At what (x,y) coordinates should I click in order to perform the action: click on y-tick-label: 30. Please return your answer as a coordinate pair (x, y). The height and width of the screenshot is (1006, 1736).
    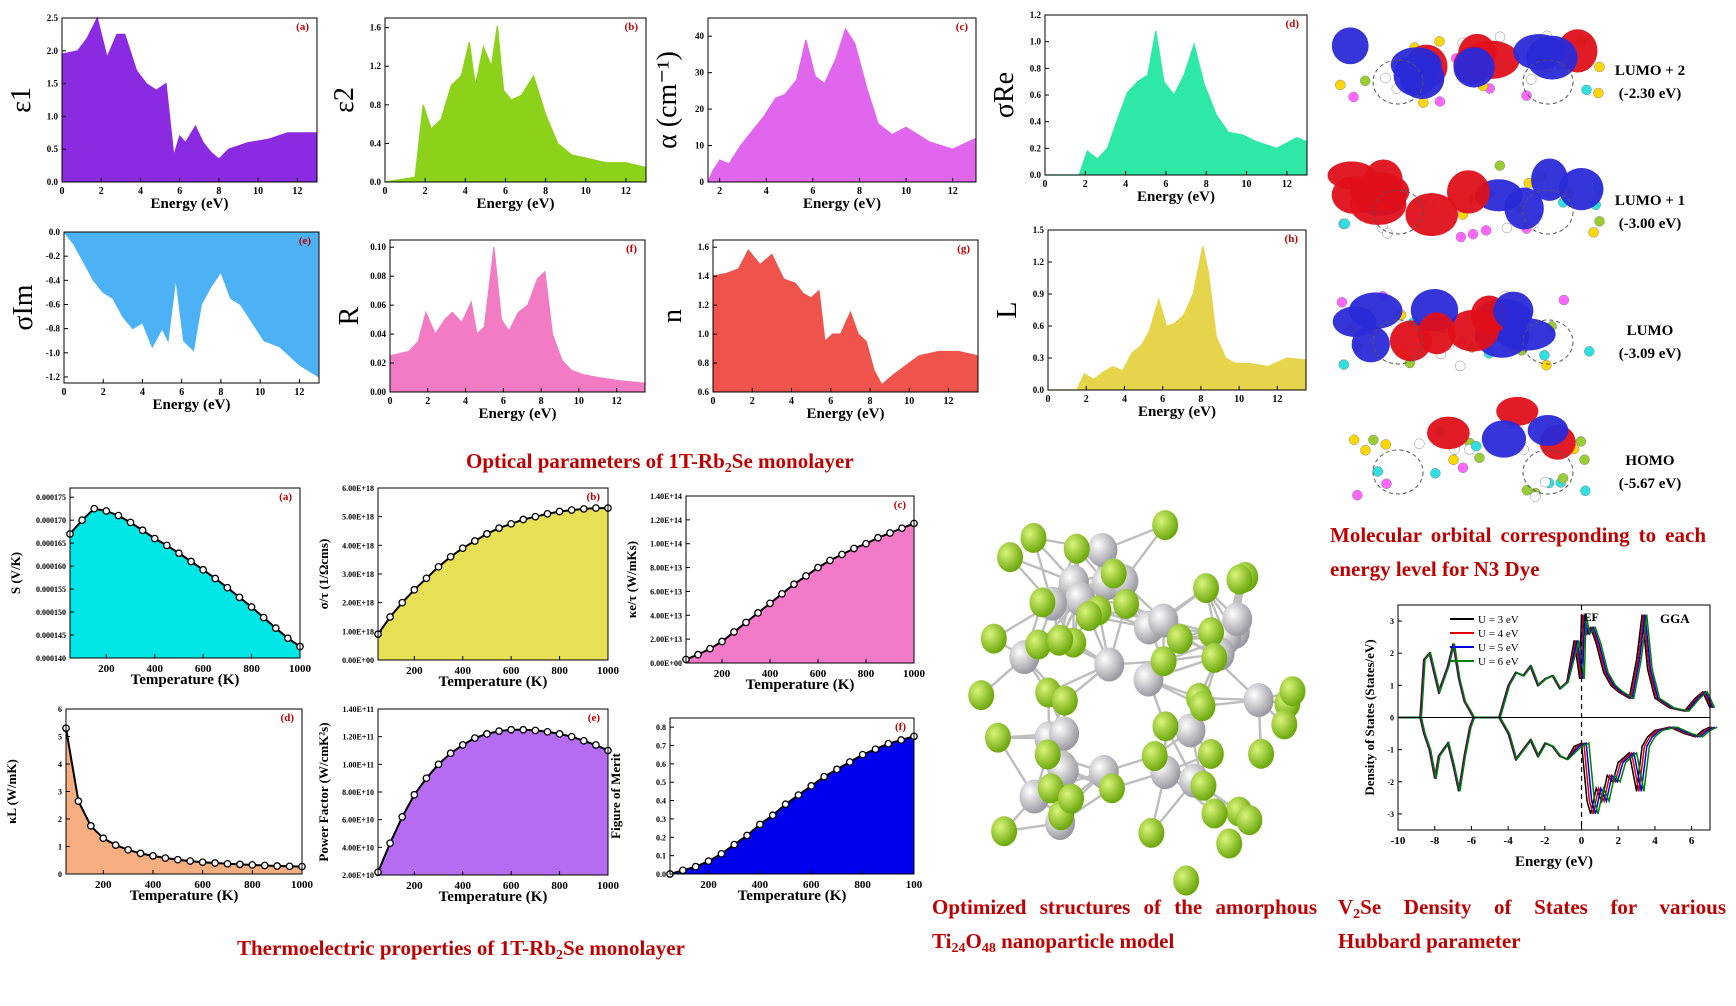
    Looking at the image, I should click on (700, 73).